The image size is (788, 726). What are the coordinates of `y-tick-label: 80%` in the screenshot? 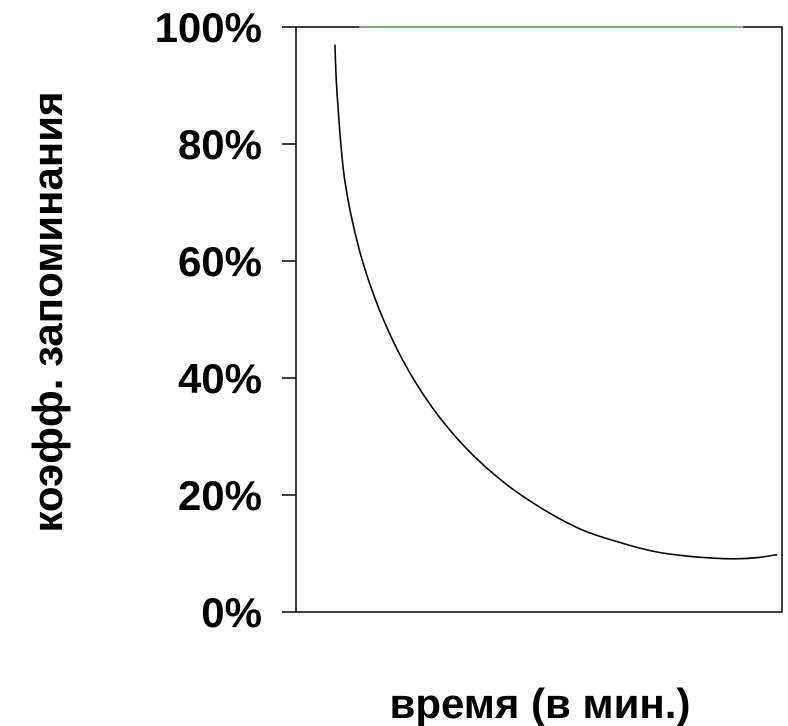 It's located at (220, 144).